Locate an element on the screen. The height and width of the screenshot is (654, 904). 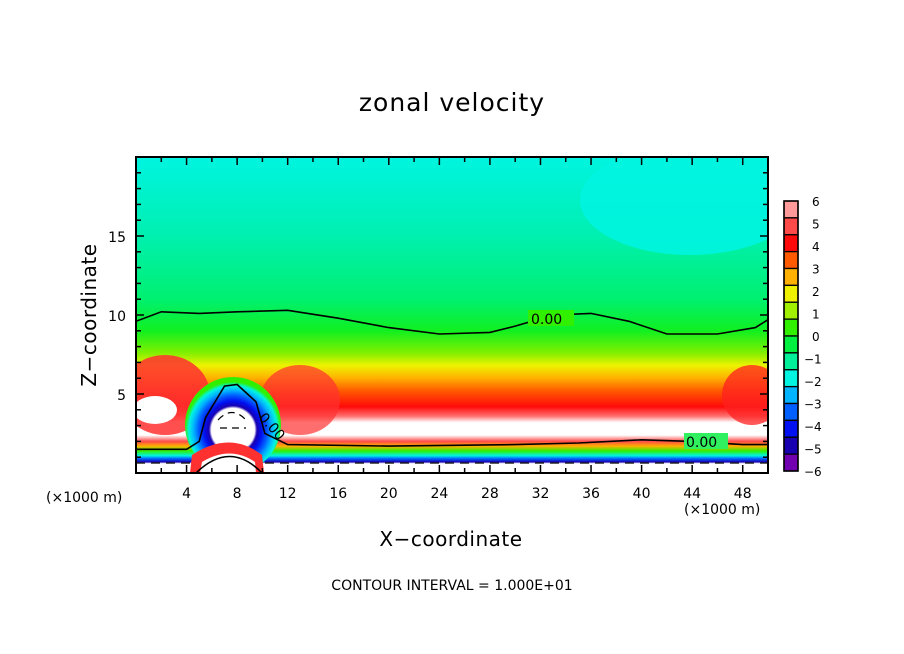
y-tick-labels: 5 10 15 is located at coordinates (117, 317).